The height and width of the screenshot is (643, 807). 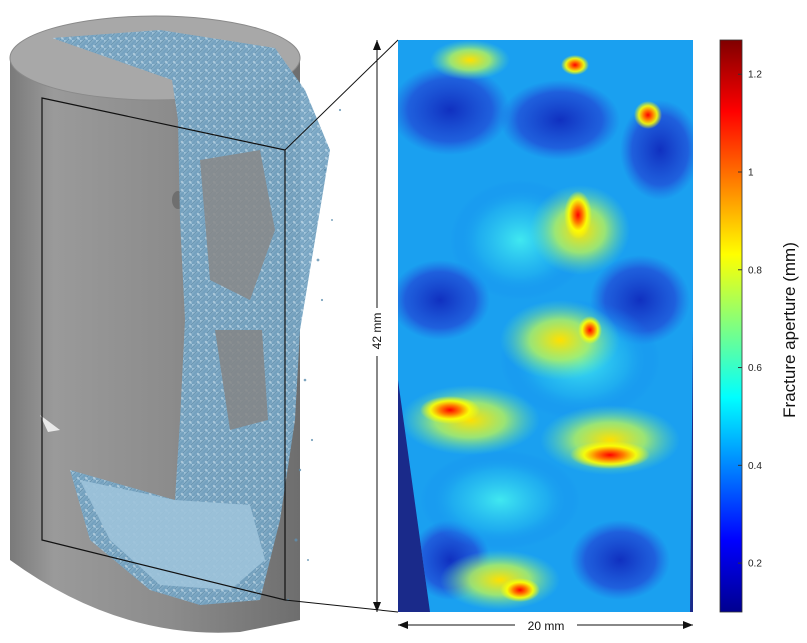 What do you see at coordinates (755, 466) in the screenshot?
I see `colorbar-tick-label: 0.4` at bounding box center [755, 466].